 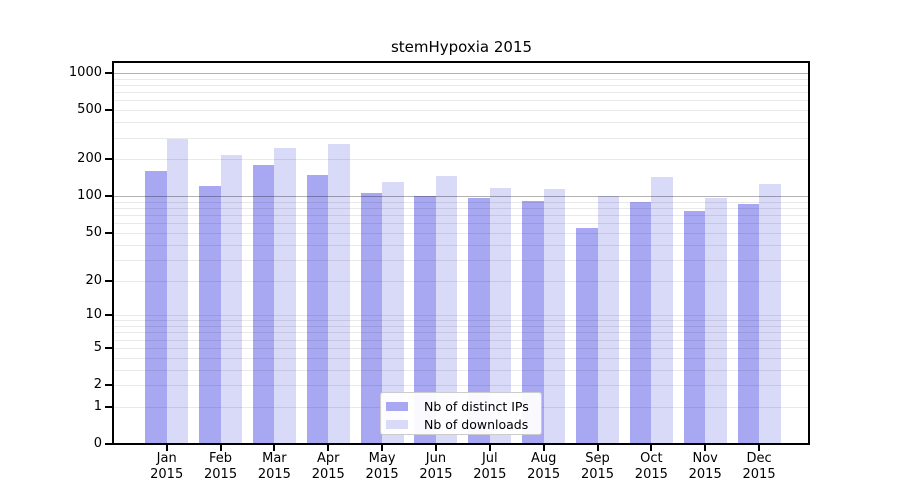 What do you see at coordinates (285, 296) in the screenshot?
I see `bar-mar-downloads` at bounding box center [285, 296].